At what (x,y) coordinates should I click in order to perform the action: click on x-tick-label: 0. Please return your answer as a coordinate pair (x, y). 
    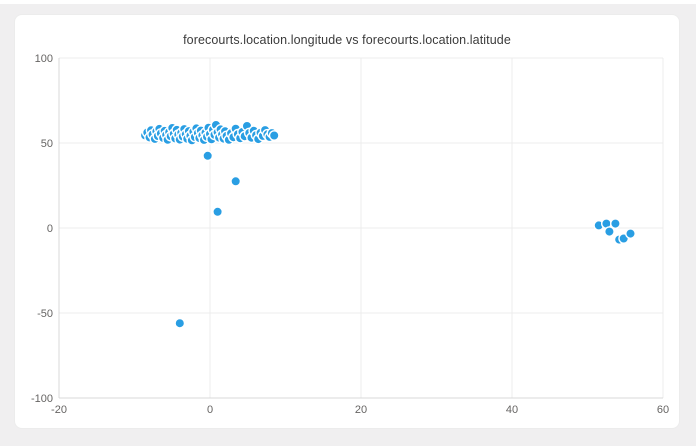
    Looking at the image, I should click on (210, 410).